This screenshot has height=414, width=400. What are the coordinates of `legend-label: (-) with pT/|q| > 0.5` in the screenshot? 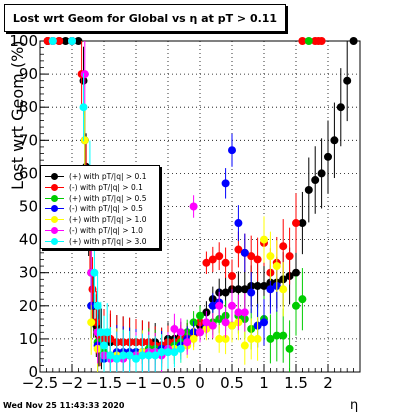 It's located at (106, 209).